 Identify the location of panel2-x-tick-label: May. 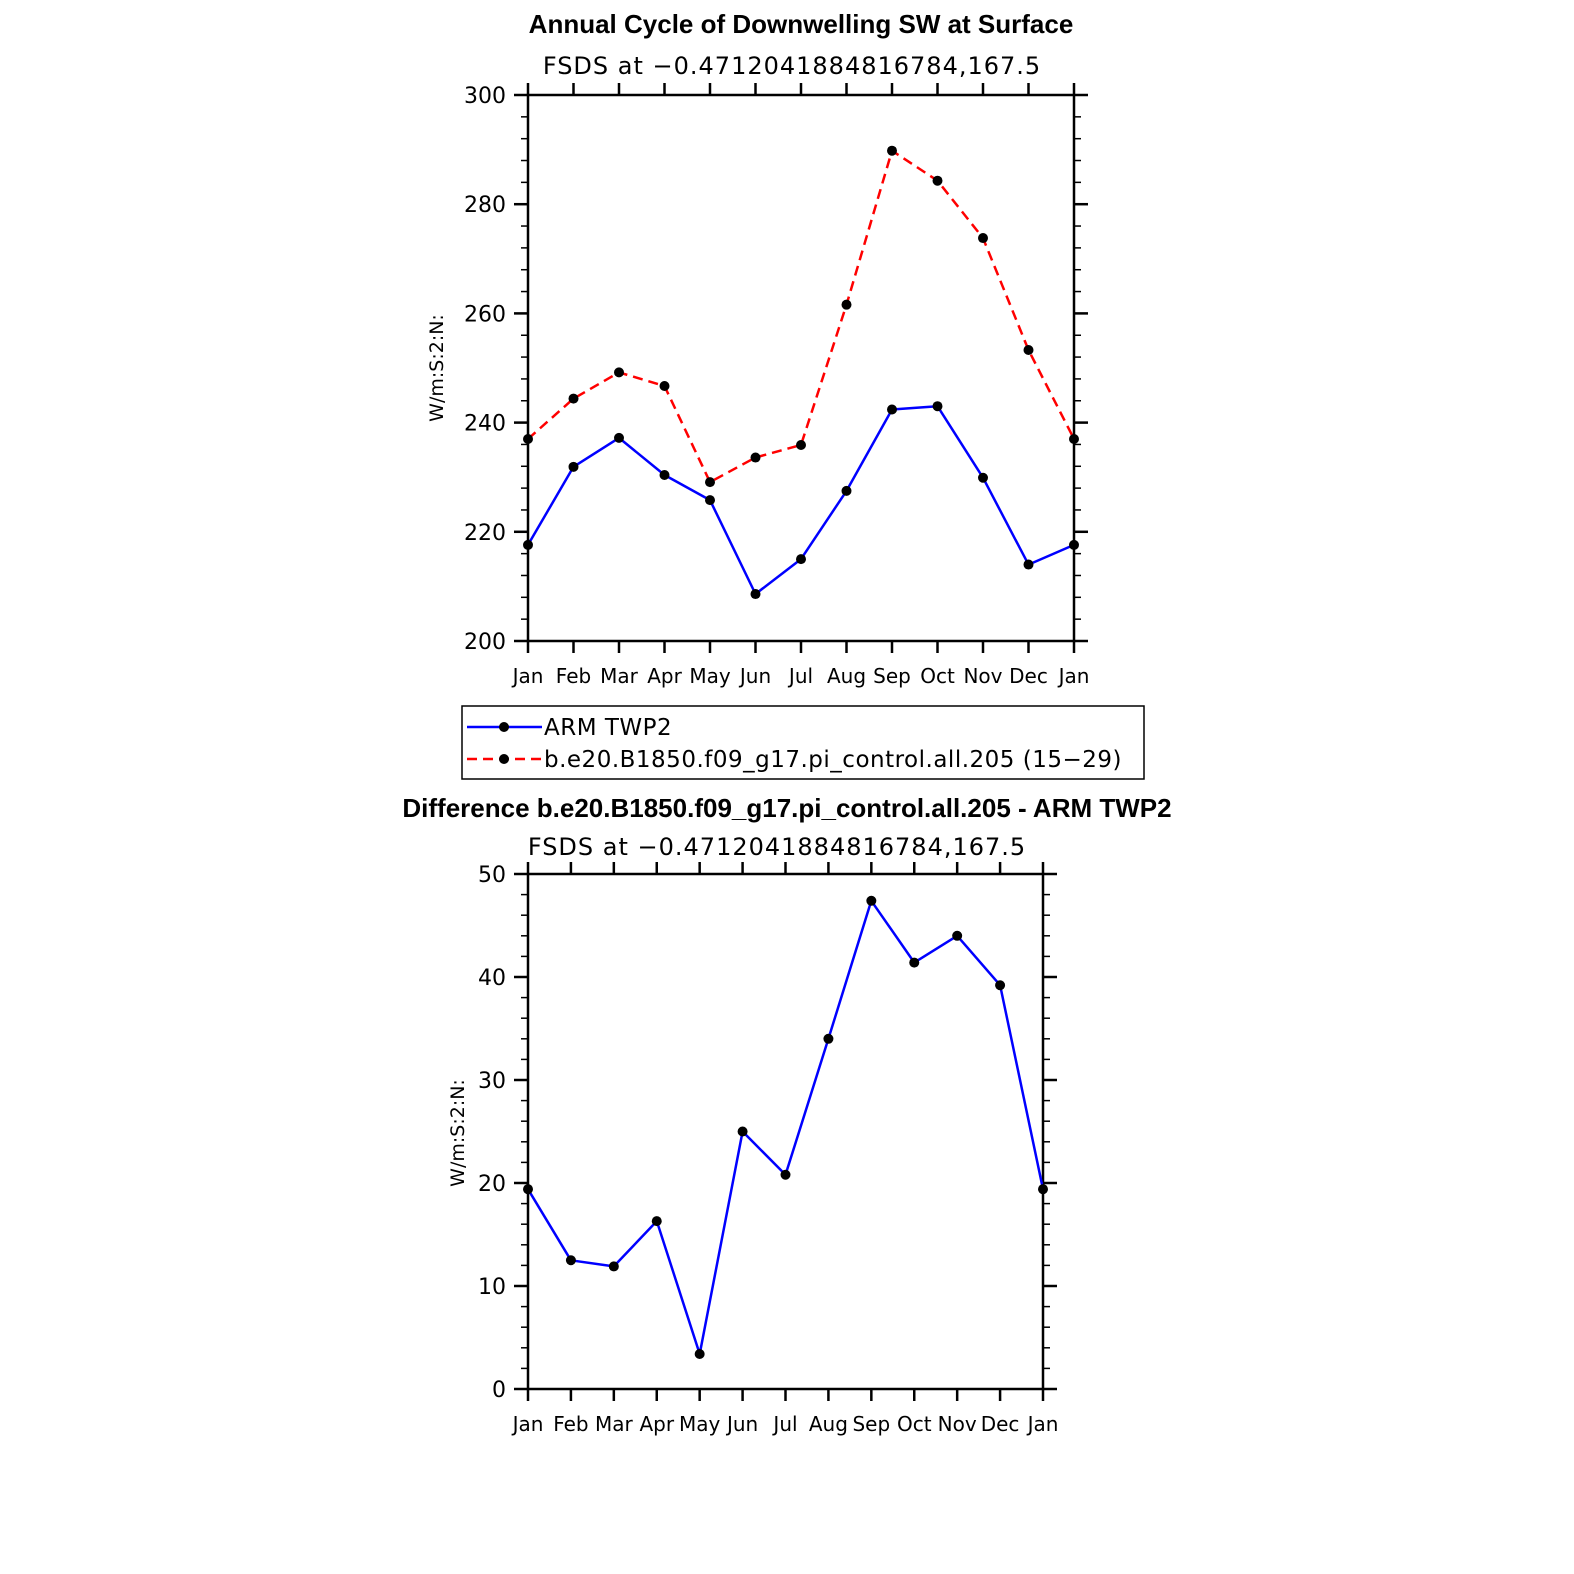
(700, 1424).